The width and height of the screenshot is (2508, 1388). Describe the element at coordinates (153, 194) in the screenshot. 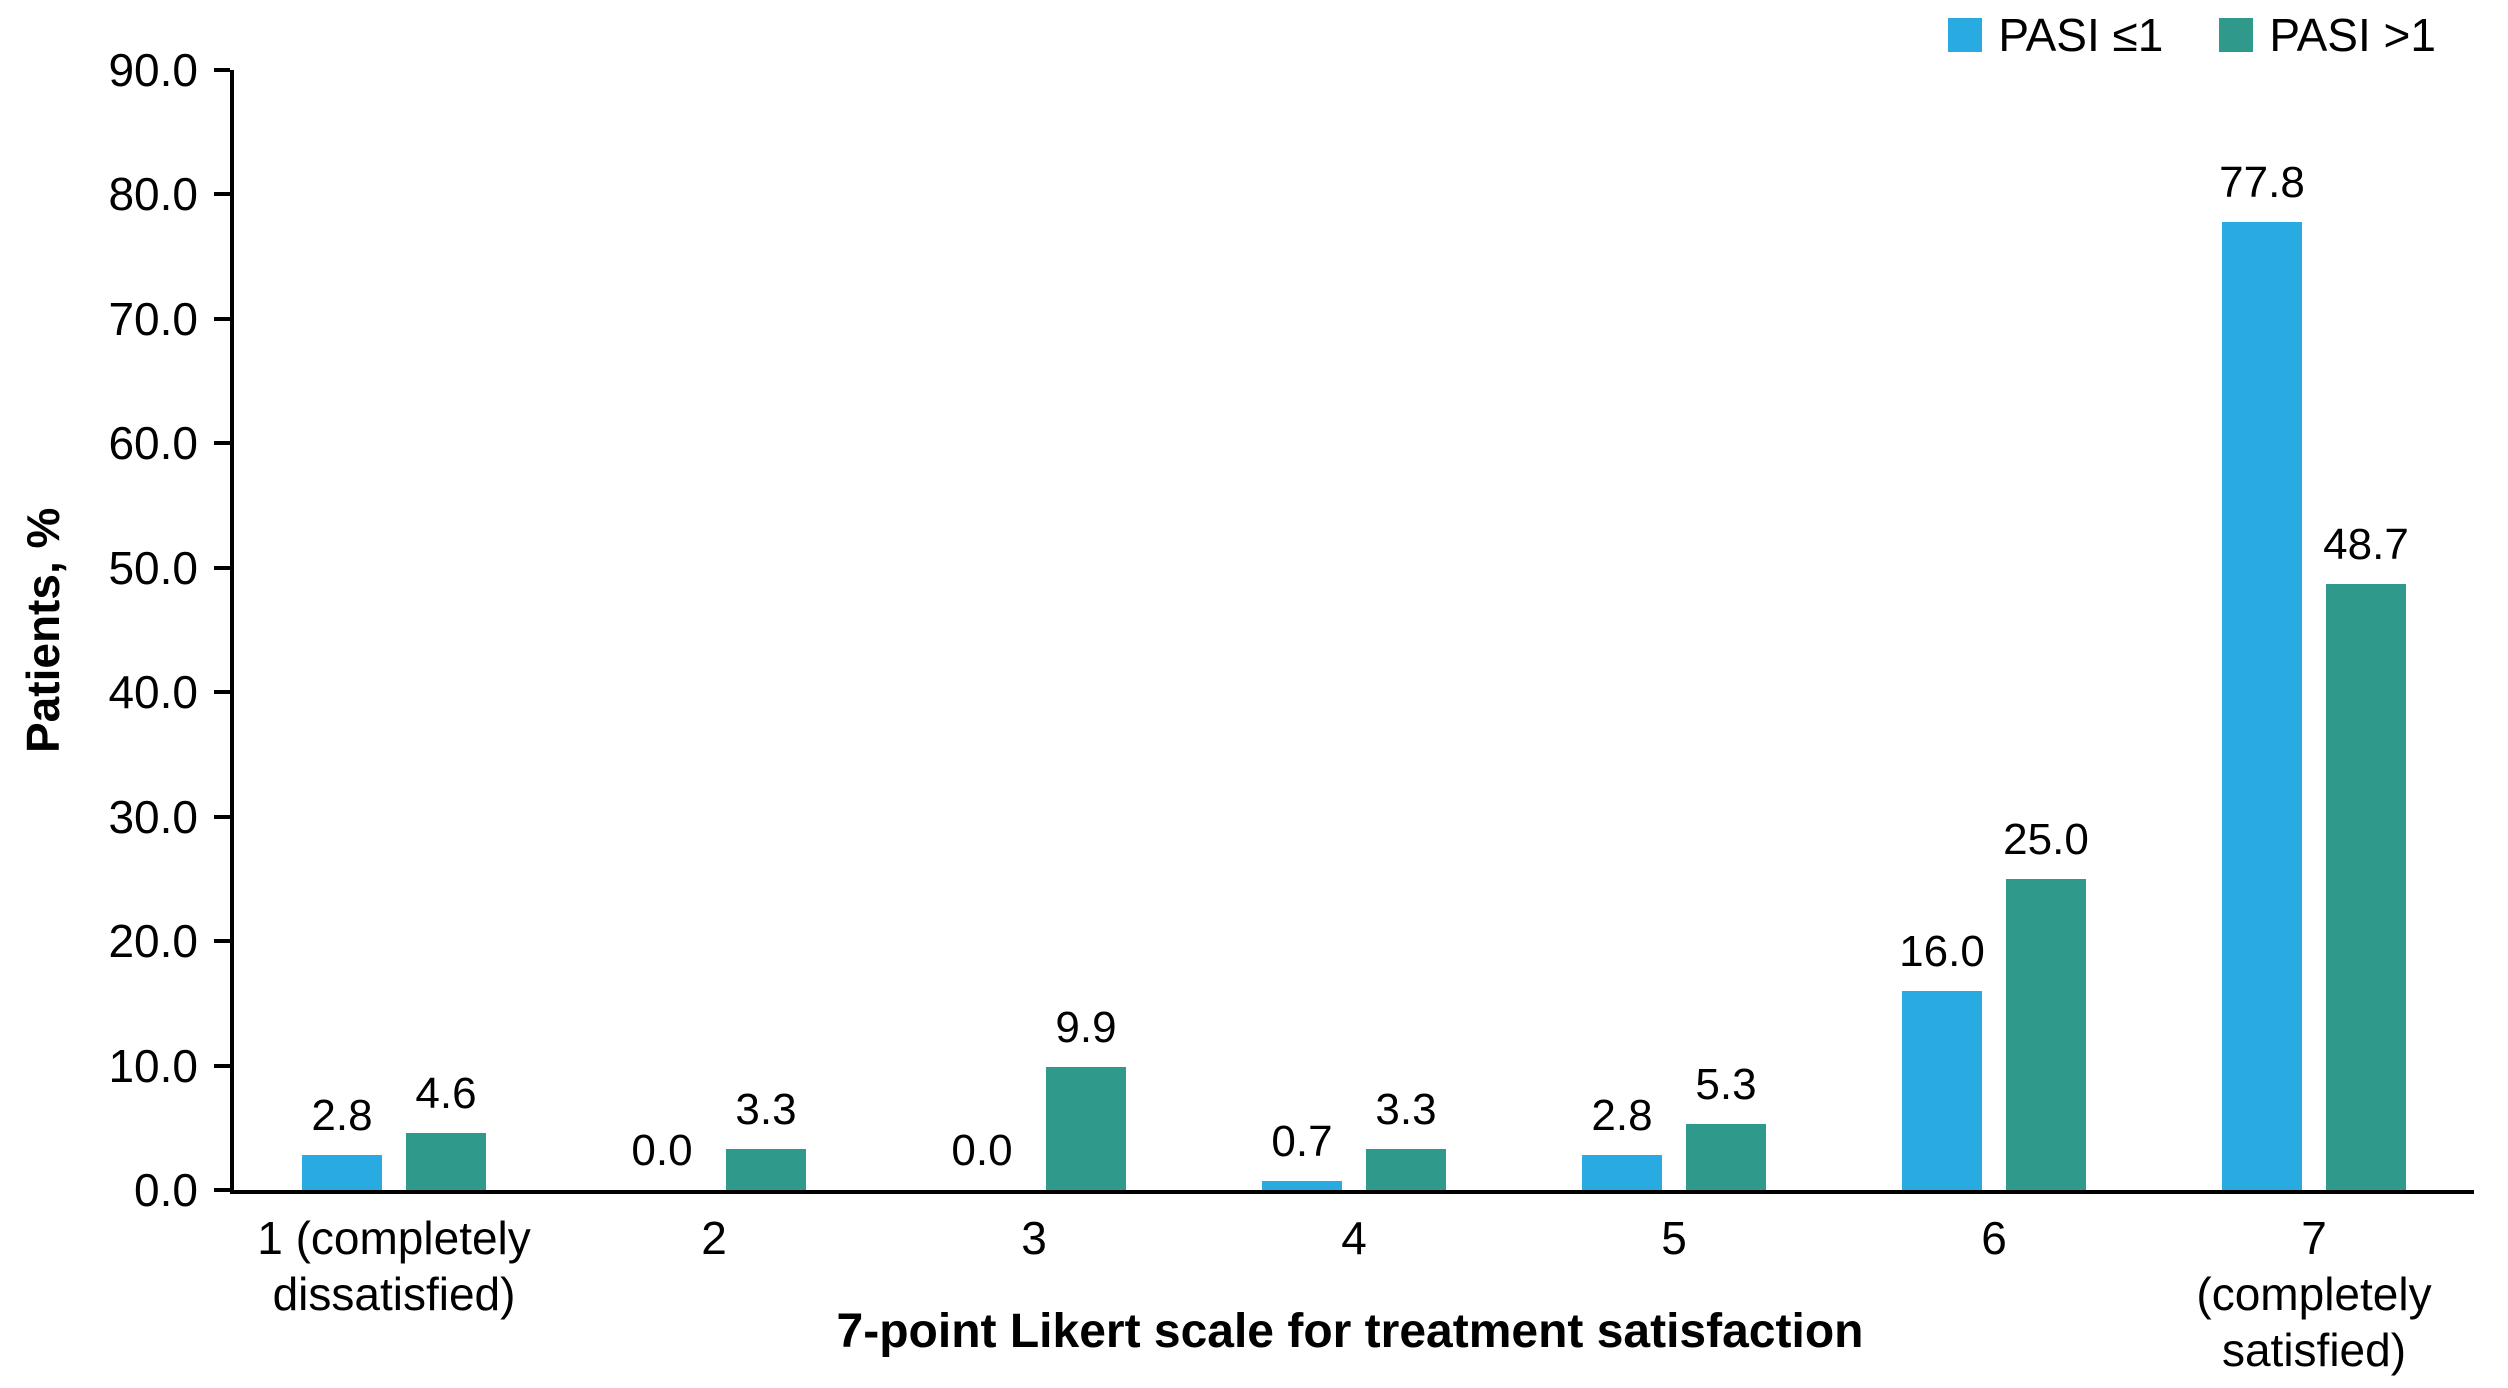

I see `y-tick-label: 80.0` at that location.